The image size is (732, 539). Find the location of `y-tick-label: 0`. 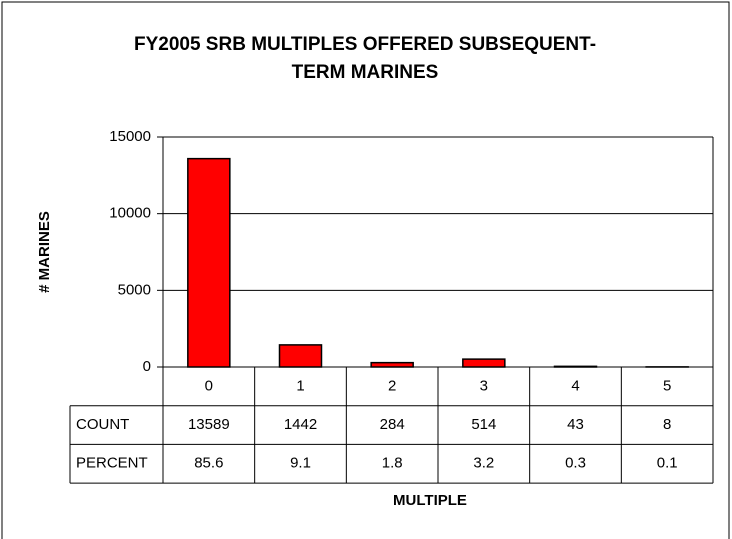

y-tick-label: 0 is located at coordinates (147, 366).